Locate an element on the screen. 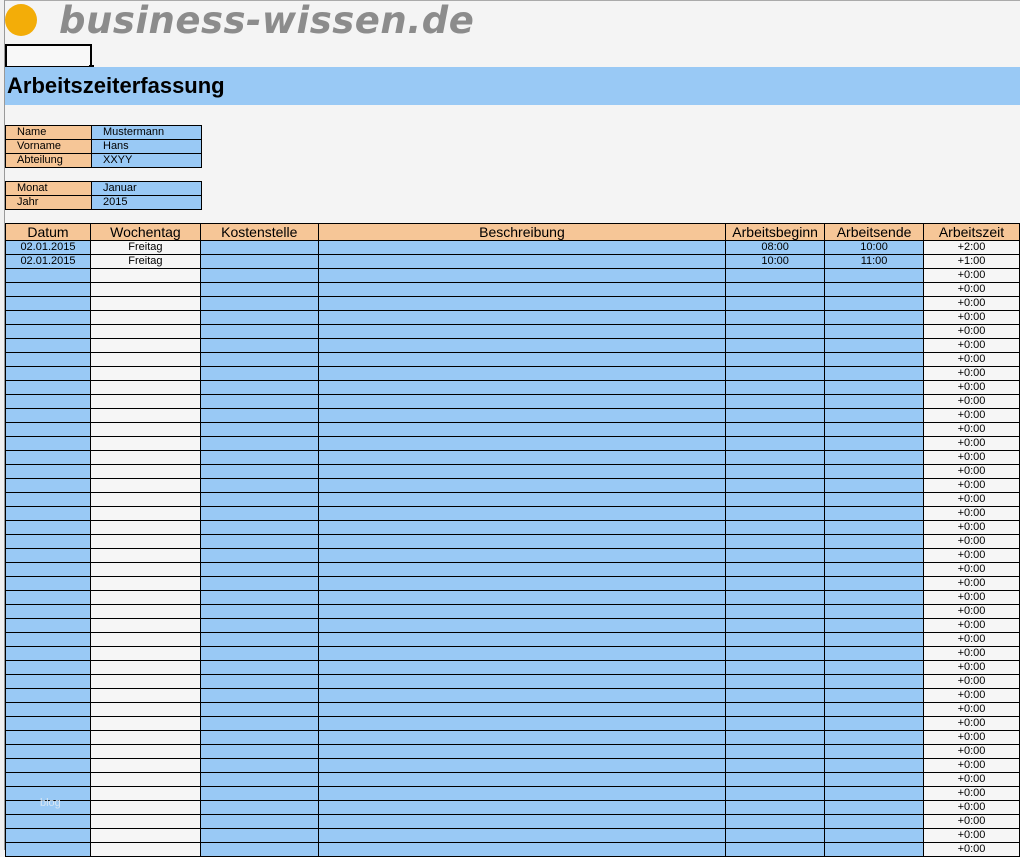  cell-arbeitsende: 11:00 is located at coordinates (874, 261).